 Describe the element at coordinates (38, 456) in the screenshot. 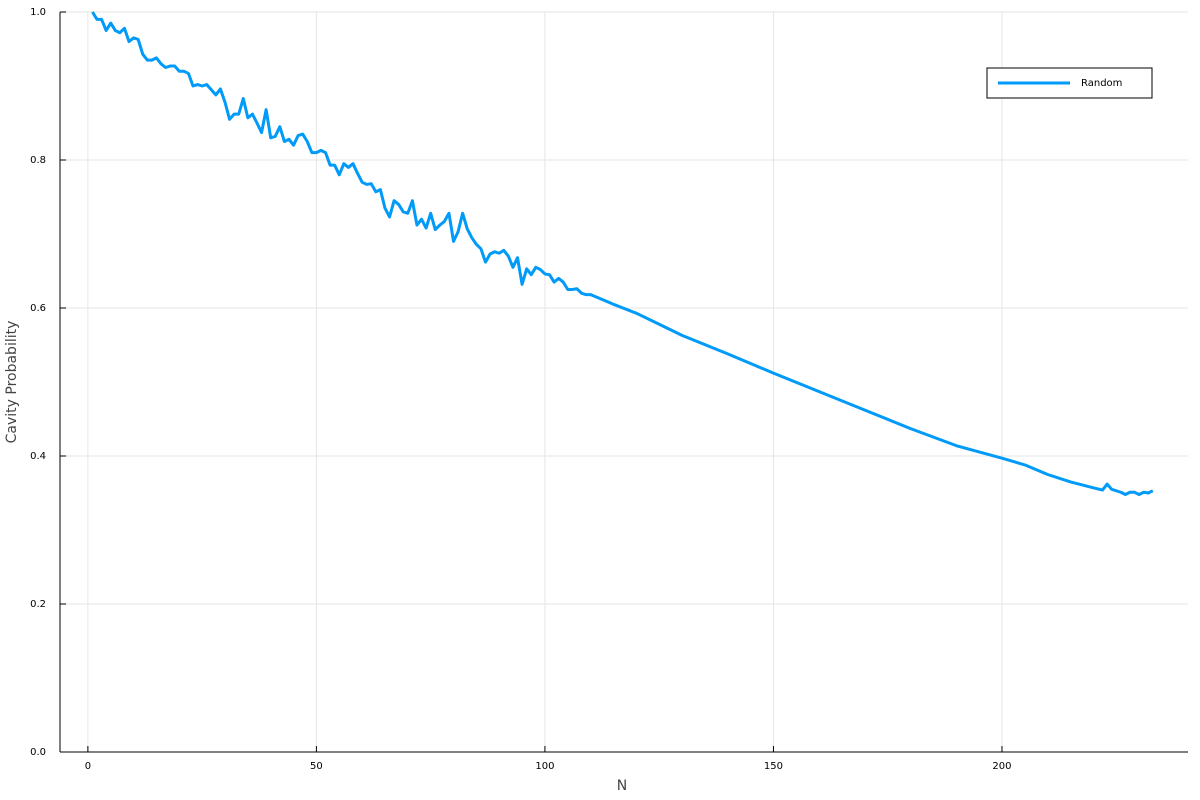

I see `y-tick-label: 0.4` at that location.